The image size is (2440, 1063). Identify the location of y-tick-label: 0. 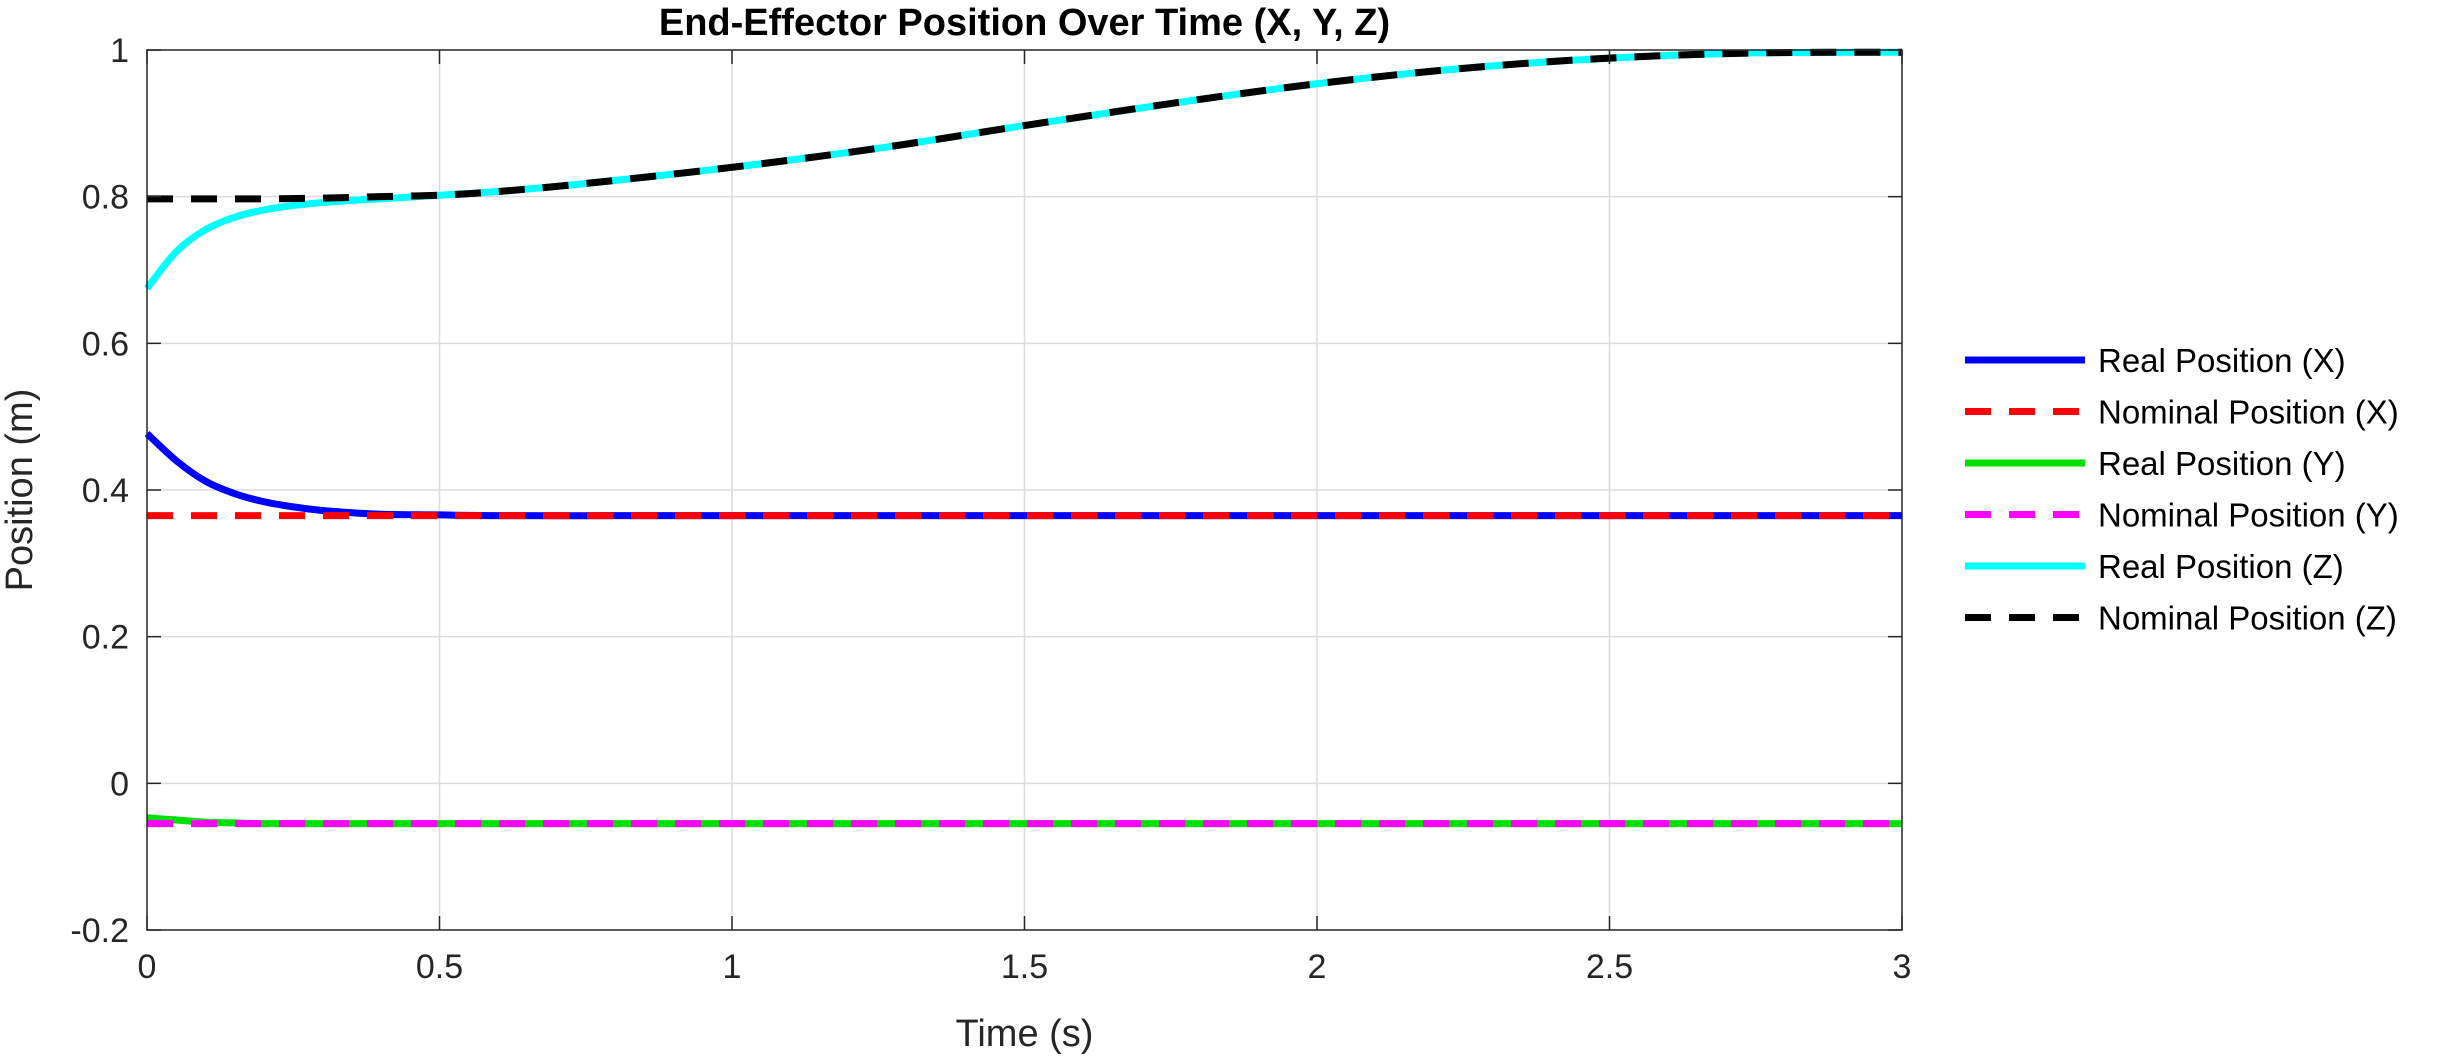
(119, 784).